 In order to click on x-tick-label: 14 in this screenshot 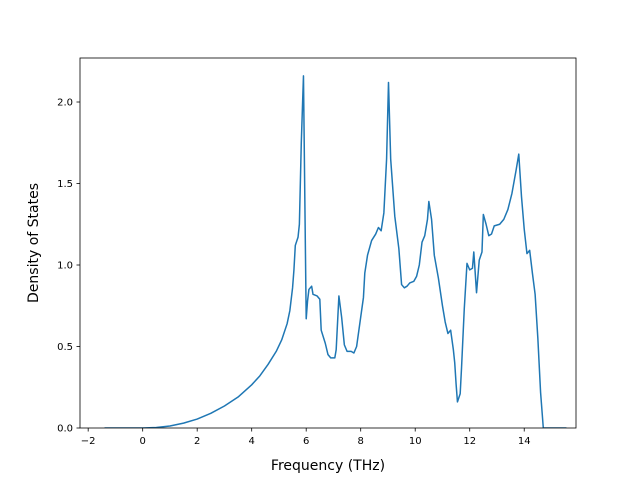, I will do `click(524, 441)`.